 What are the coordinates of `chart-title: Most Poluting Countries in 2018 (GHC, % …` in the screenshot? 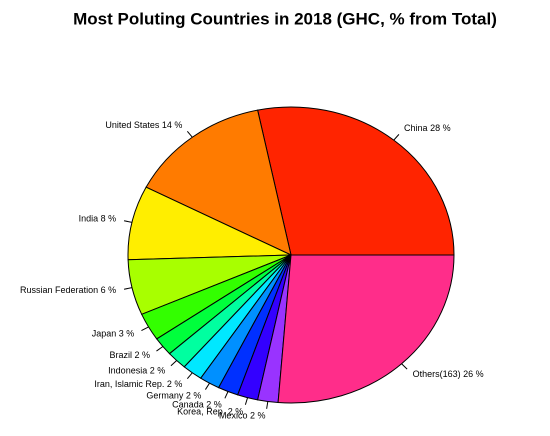 It's located at (285, 18).